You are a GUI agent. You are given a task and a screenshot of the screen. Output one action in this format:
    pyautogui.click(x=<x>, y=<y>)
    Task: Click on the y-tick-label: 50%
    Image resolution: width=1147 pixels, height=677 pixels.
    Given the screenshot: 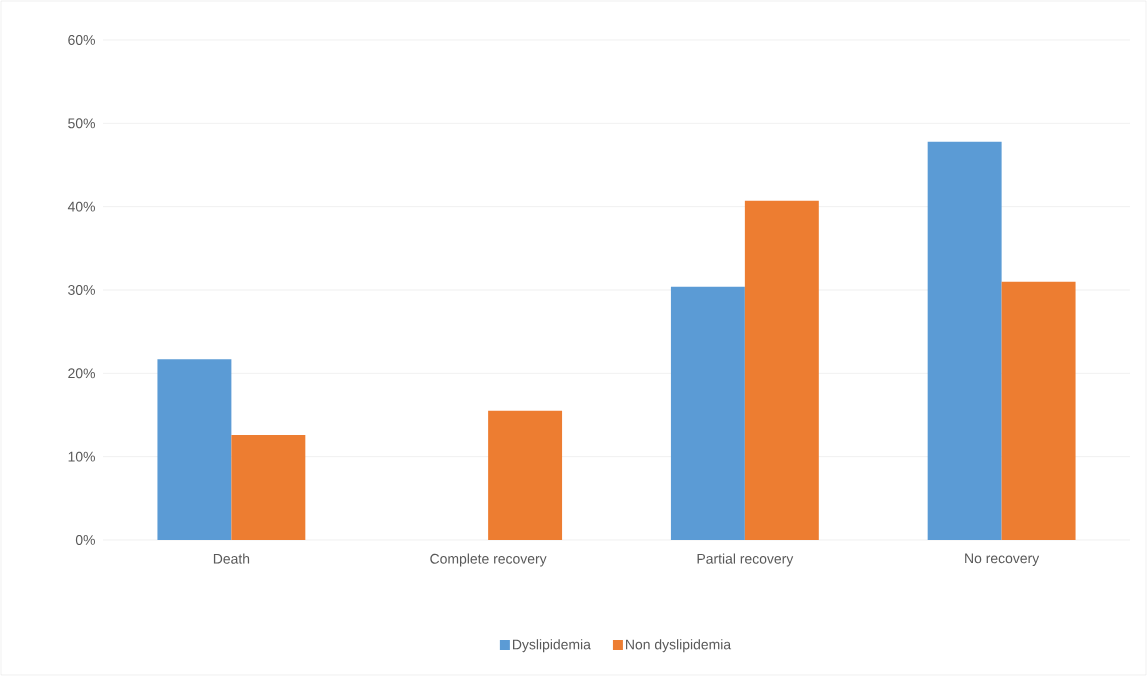 What is the action you would take?
    pyautogui.click(x=81, y=123)
    